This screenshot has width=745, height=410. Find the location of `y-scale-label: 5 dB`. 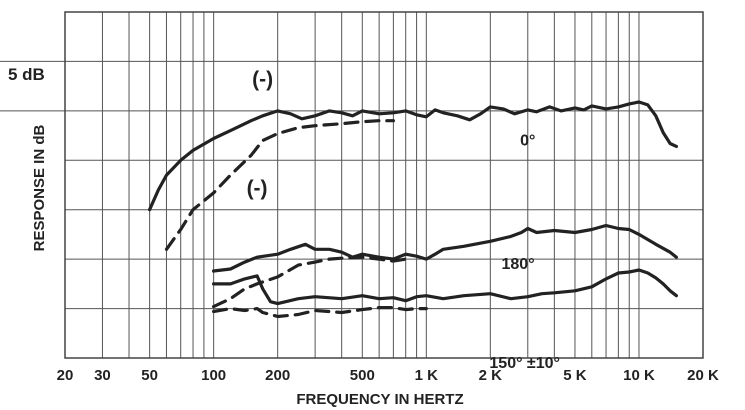

y-scale-label: 5 dB is located at coordinates (26, 74).